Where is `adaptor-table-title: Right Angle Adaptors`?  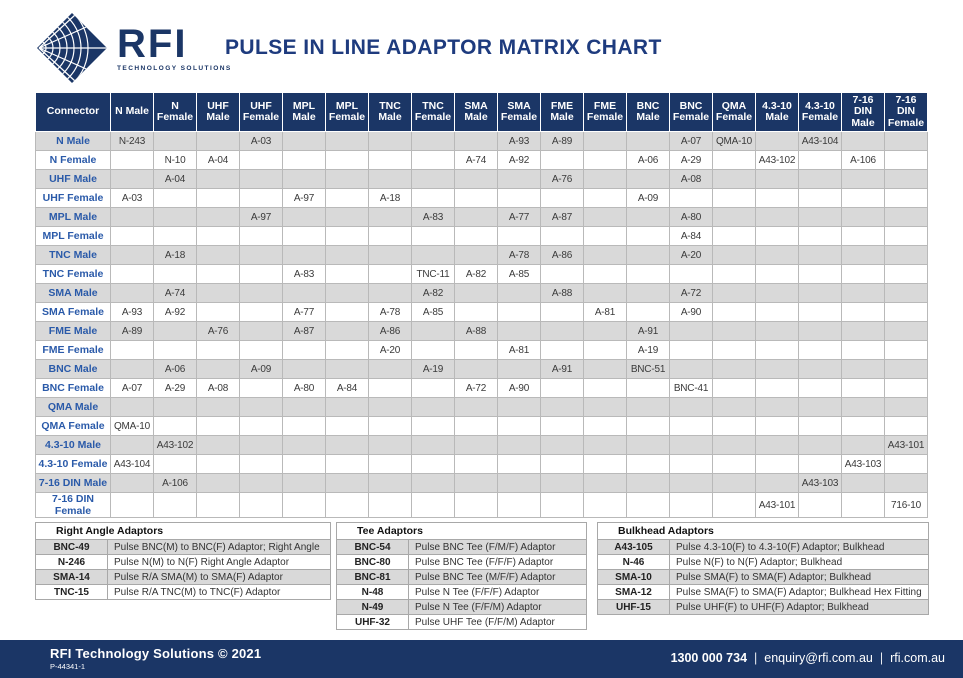 adaptor-table-title: Right Angle Adaptors is located at coordinates (183, 531).